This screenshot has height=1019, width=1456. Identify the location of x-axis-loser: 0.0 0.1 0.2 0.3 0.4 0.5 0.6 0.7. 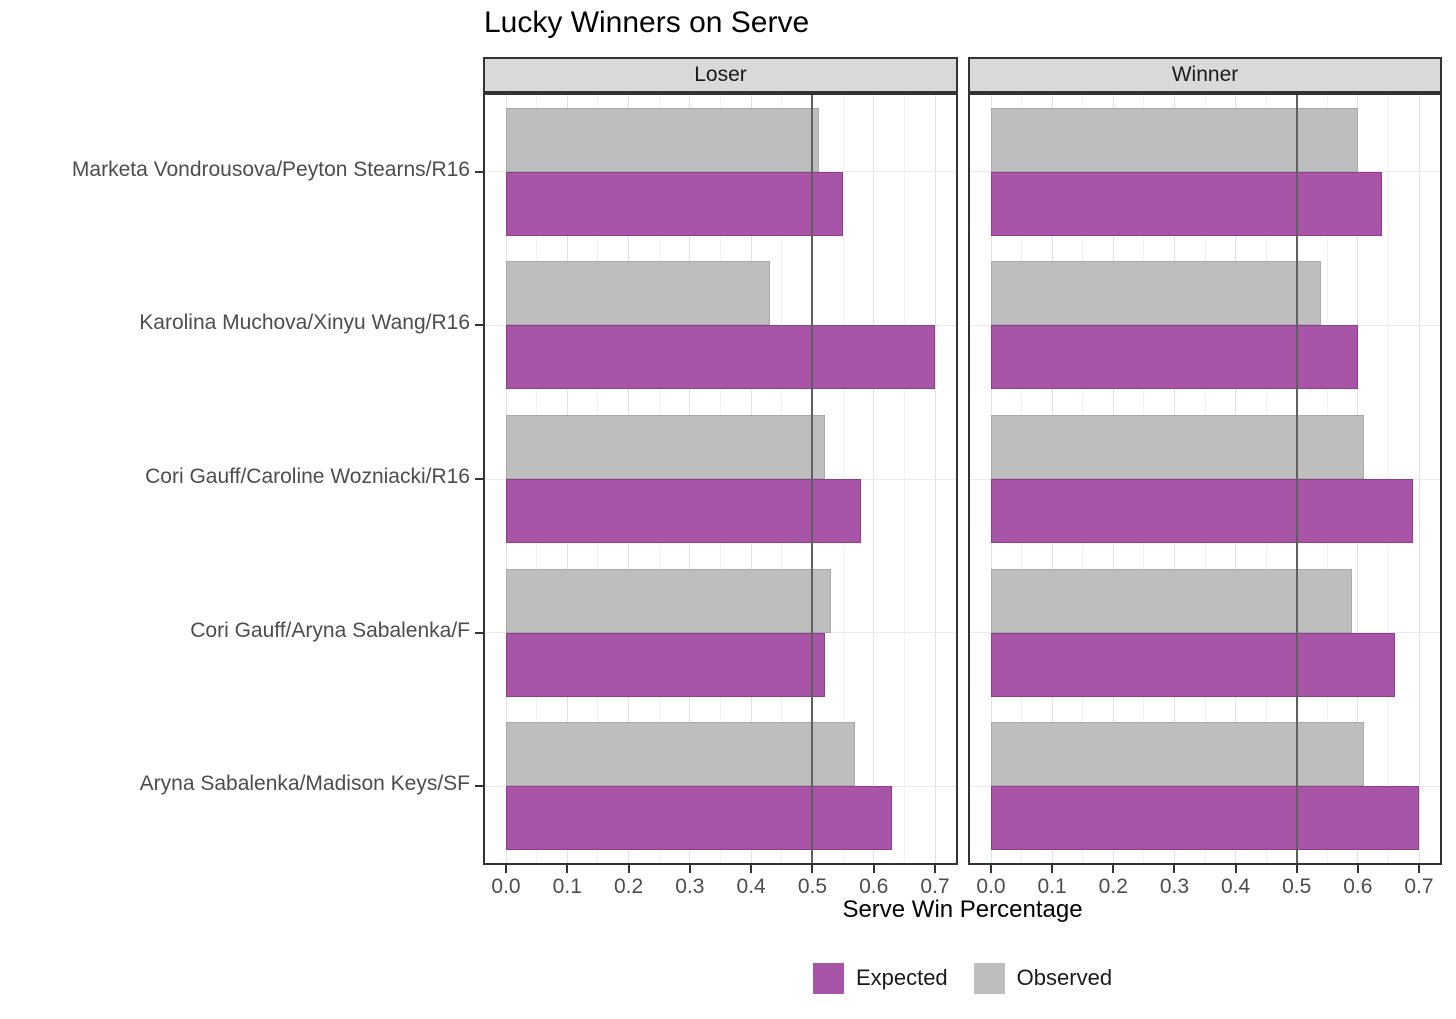
(720, 886).